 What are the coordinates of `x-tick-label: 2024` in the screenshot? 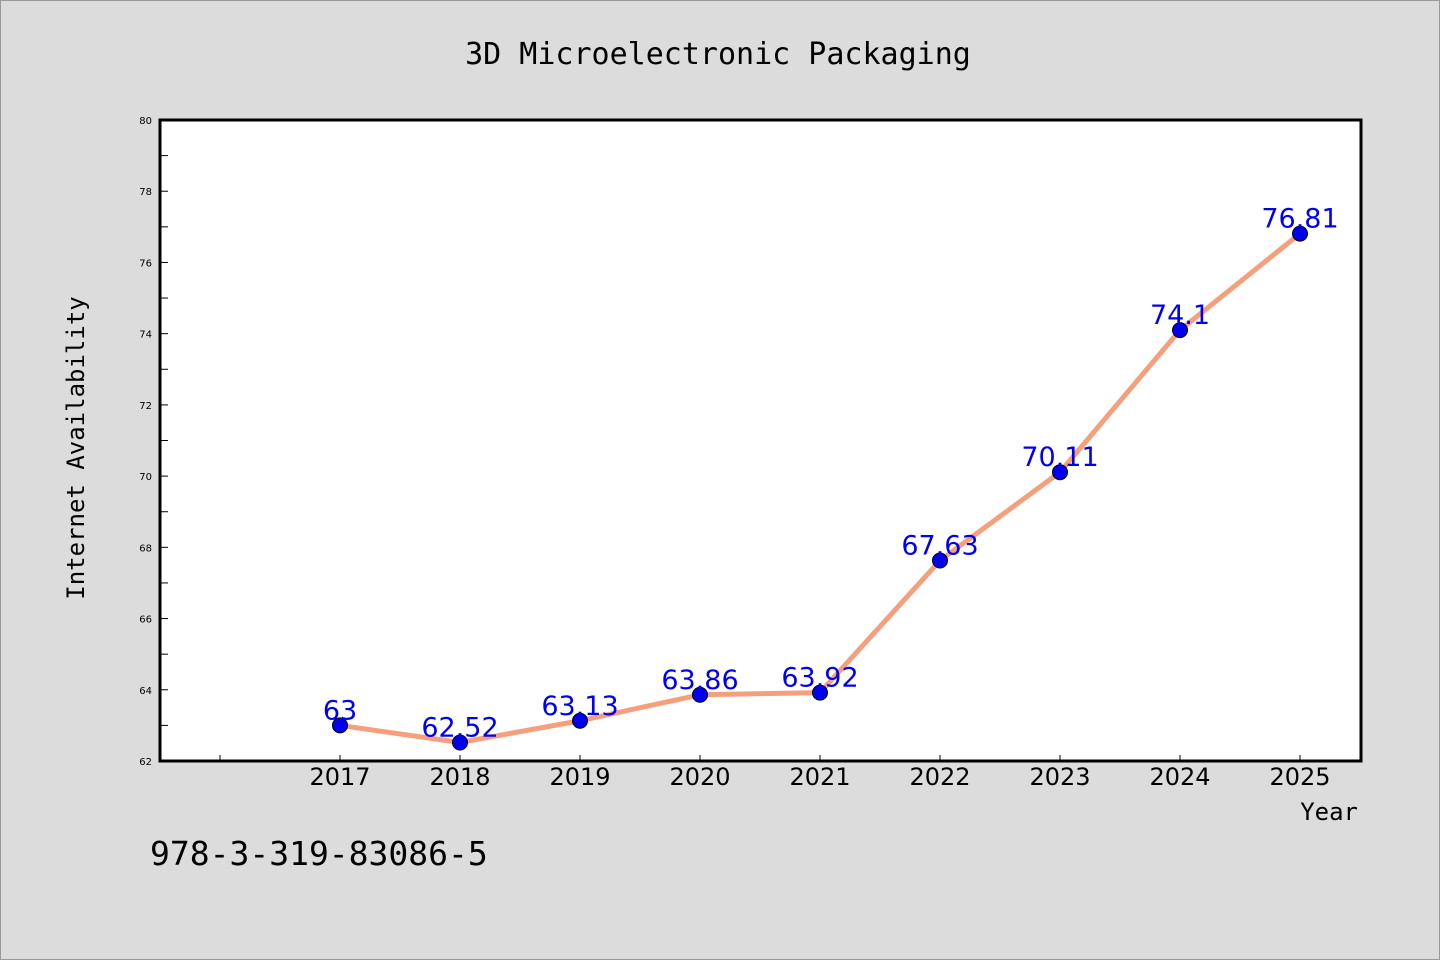 It's located at (1179, 777).